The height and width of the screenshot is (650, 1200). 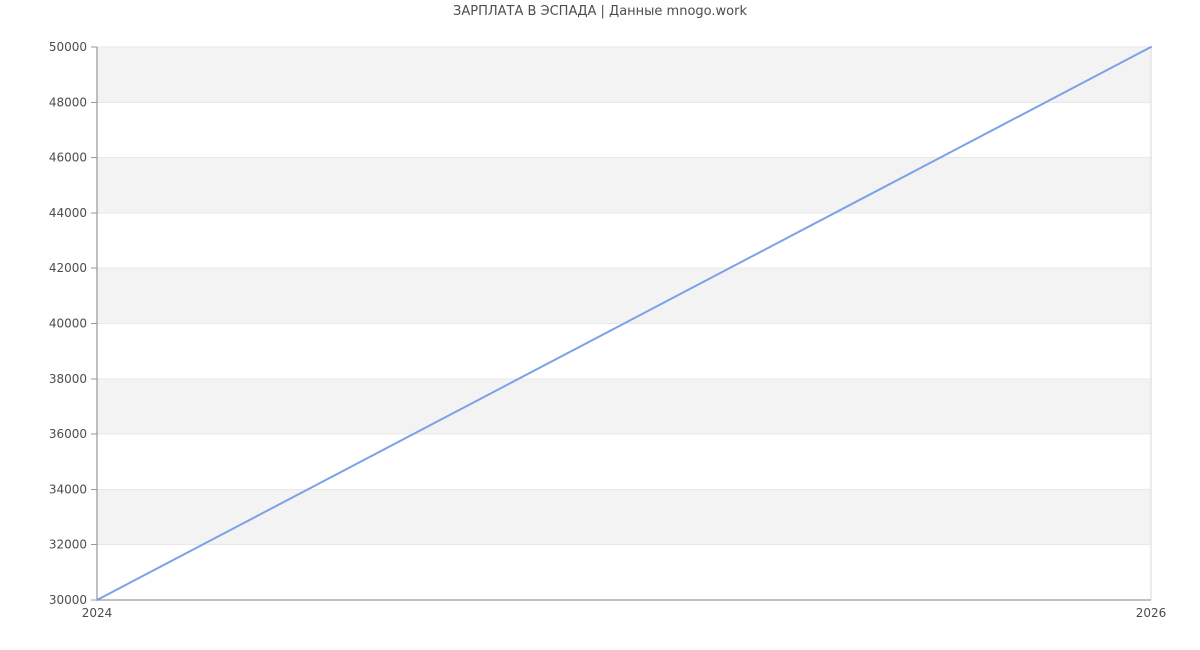 I want to click on y-tick-label: 44000, so click(x=68, y=213).